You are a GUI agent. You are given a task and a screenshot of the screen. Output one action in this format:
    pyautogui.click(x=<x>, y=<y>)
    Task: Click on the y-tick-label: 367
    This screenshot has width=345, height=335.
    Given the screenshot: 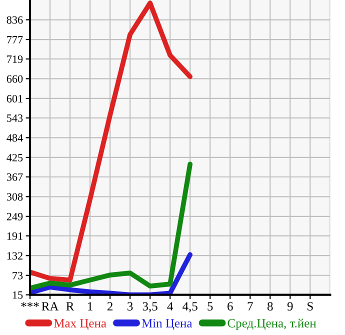 What is the action you would take?
    pyautogui.click(x=14, y=177)
    